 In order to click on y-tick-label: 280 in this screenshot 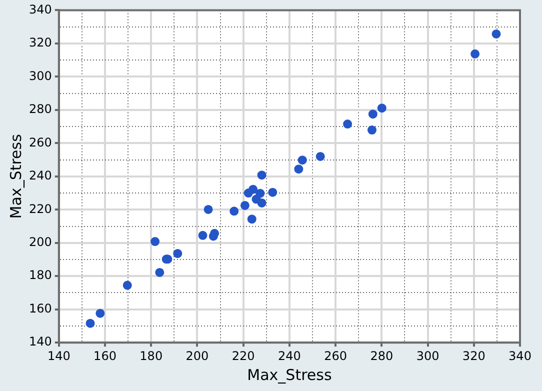, I will do `click(40, 109)`.